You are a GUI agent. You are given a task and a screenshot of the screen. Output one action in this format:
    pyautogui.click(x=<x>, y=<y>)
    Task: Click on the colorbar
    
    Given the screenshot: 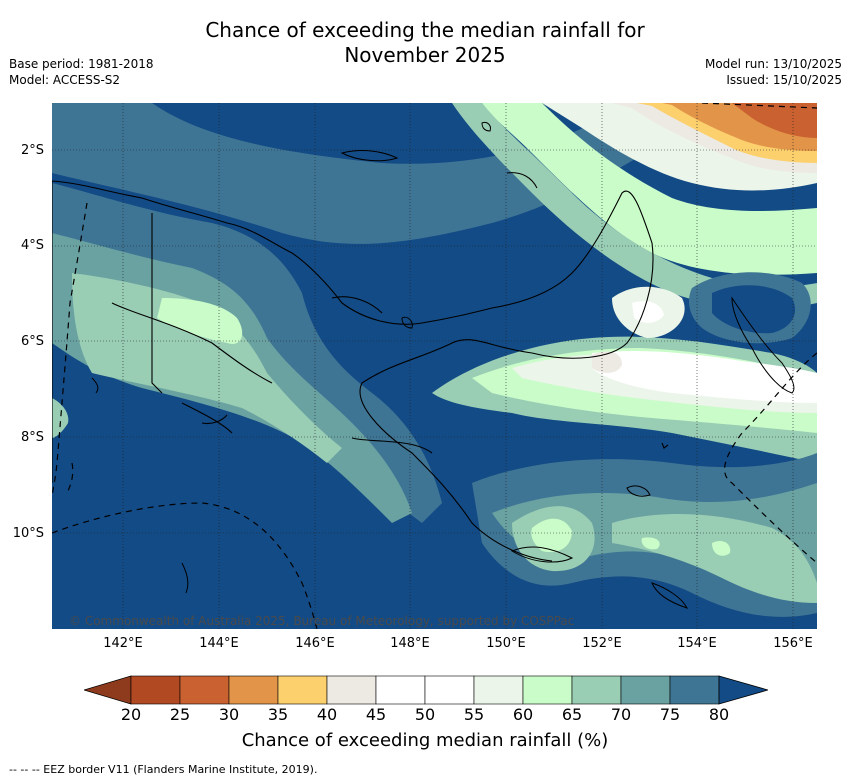 What is the action you would take?
    pyautogui.click(x=426, y=690)
    